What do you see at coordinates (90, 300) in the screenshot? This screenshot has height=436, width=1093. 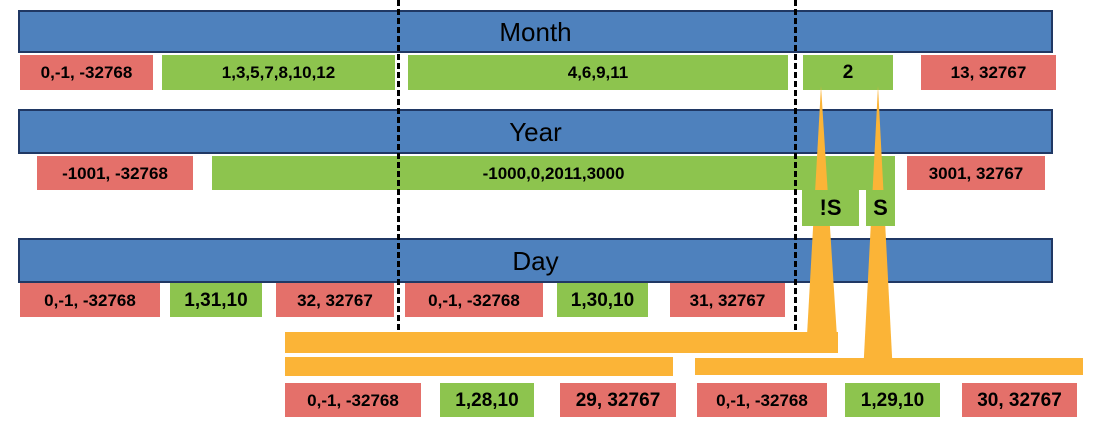 I see `day31-partition-invalid-low: 0,-1, -32768` at bounding box center [90, 300].